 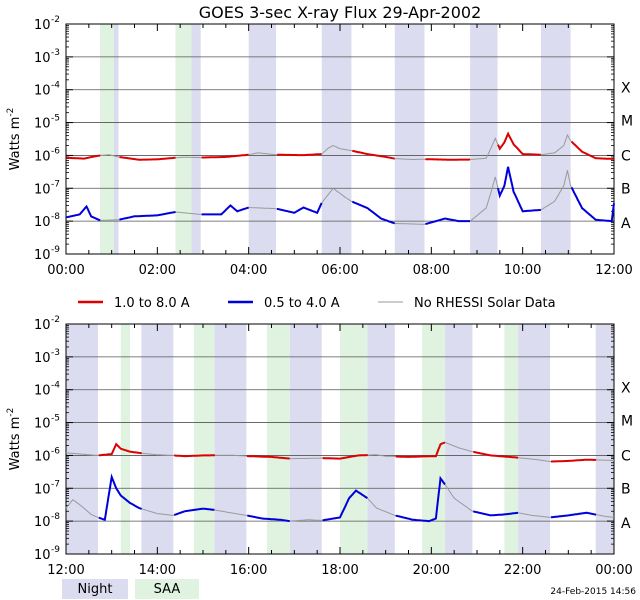 I want to click on y-tick-exponent: -9, so click(x=55, y=250).